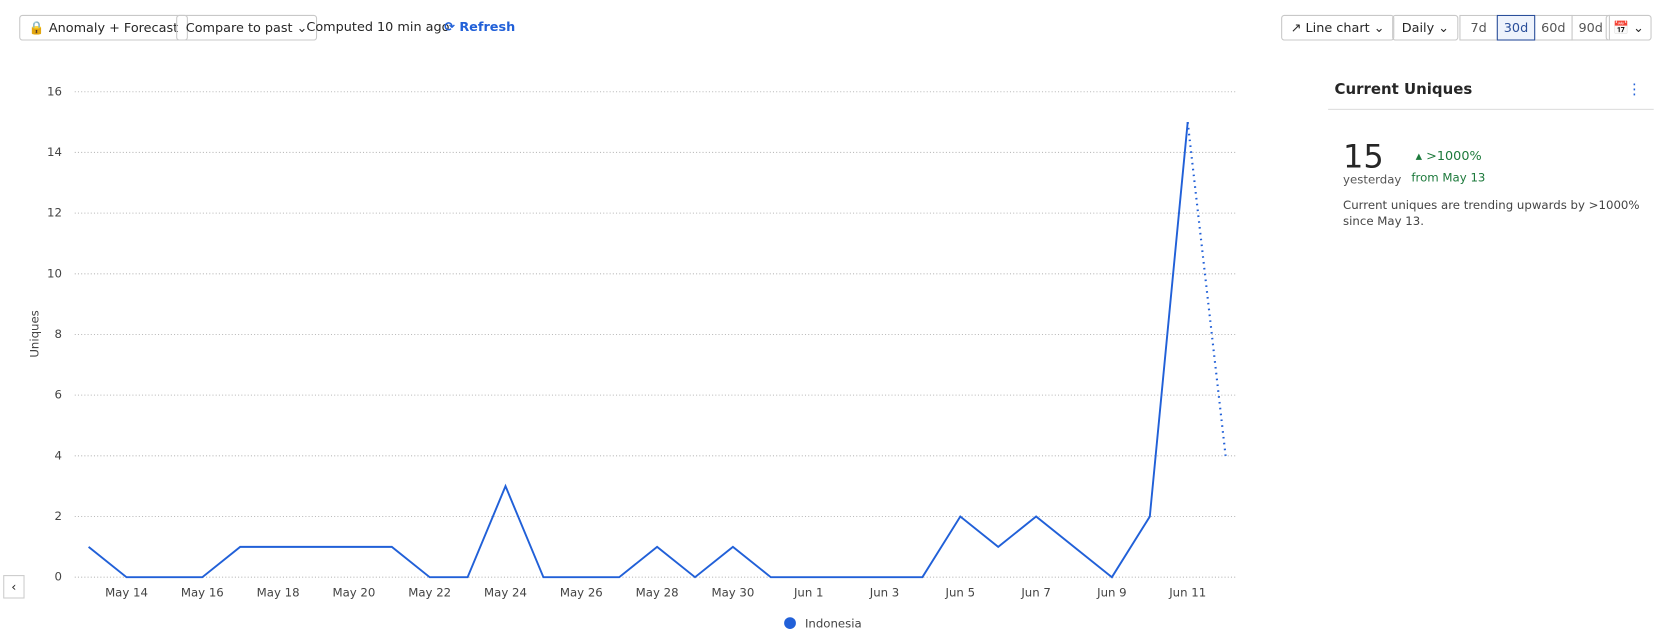  I want to click on y-tick-label: 16, so click(54, 91).